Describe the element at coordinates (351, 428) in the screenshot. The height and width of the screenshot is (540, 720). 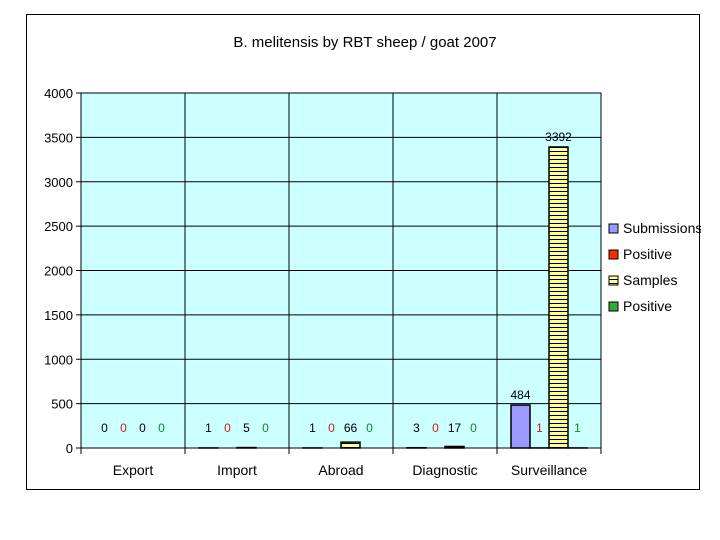
I see `data-label: 66` at that location.